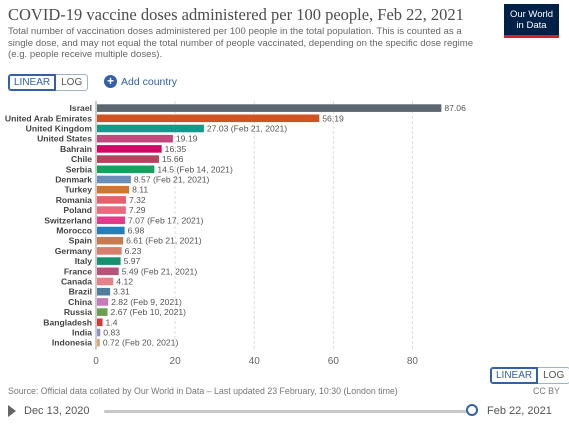  I want to click on category-label: Morocco, so click(74, 231).